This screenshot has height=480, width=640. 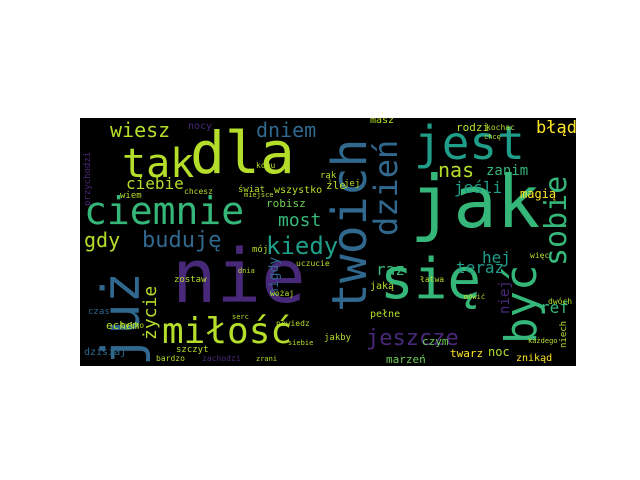 What do you see at coordinates (492, 137) in the screenshot?
I see `word-chce: chcę` at bounding box center [492, 137].